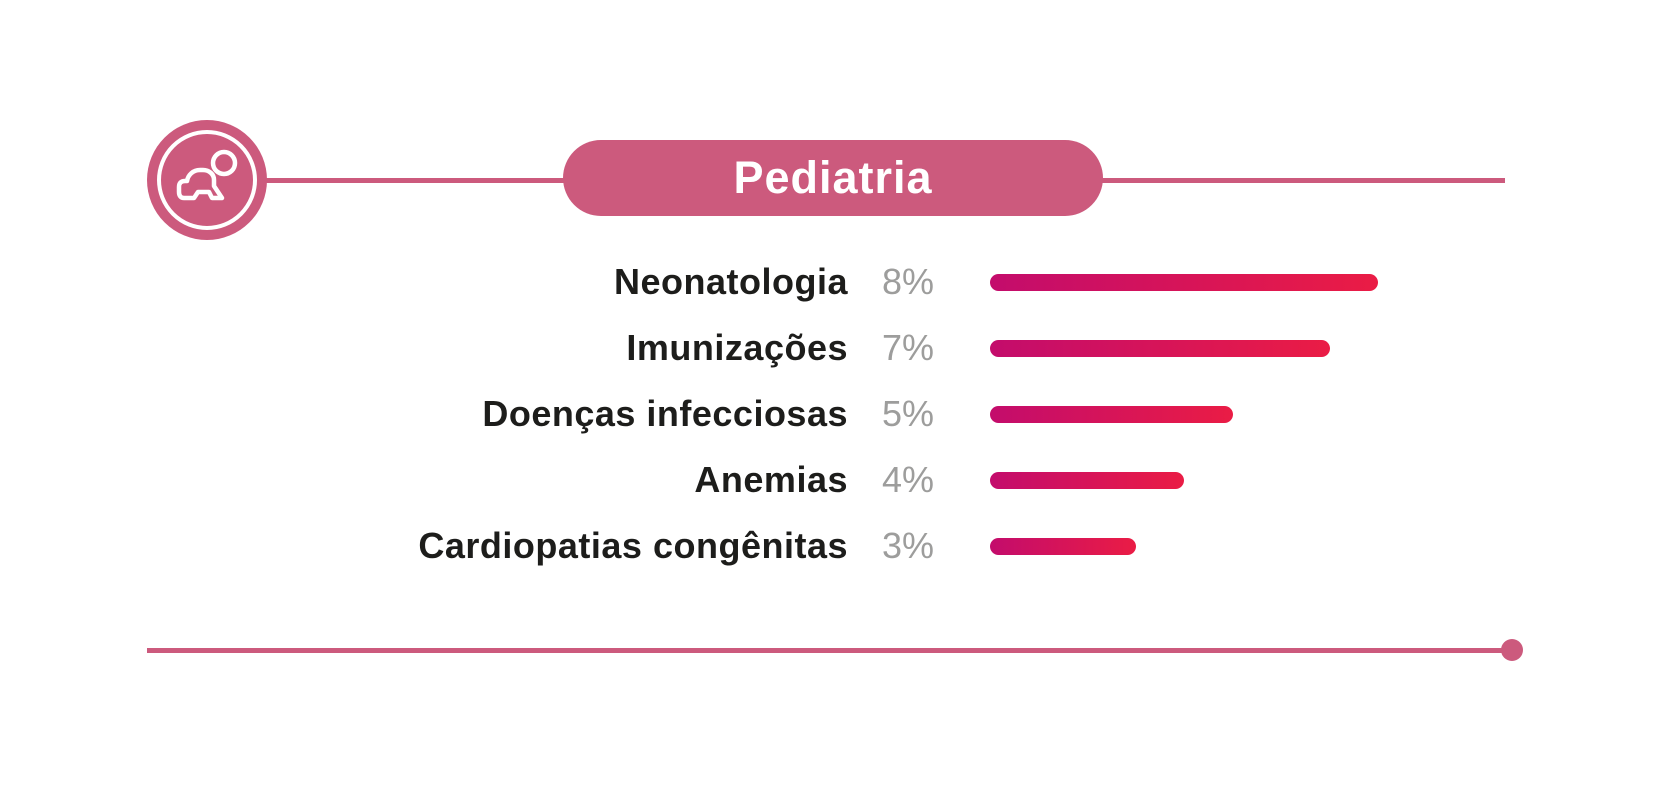  Describe the element at coordinates (908, 347) in the screenshot. I see `row-value: 7%` at that location.